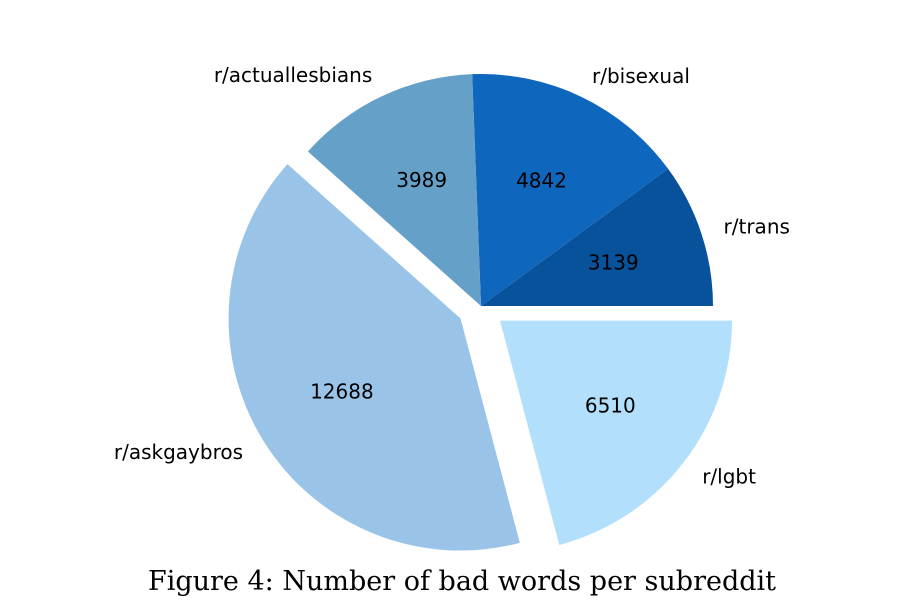 The image size is (924, 604). What do you see at coordinates (641, 76) in the screenshot?
I see `category-label-bisexual: r/bisexual` at bounding box center [641, 76].